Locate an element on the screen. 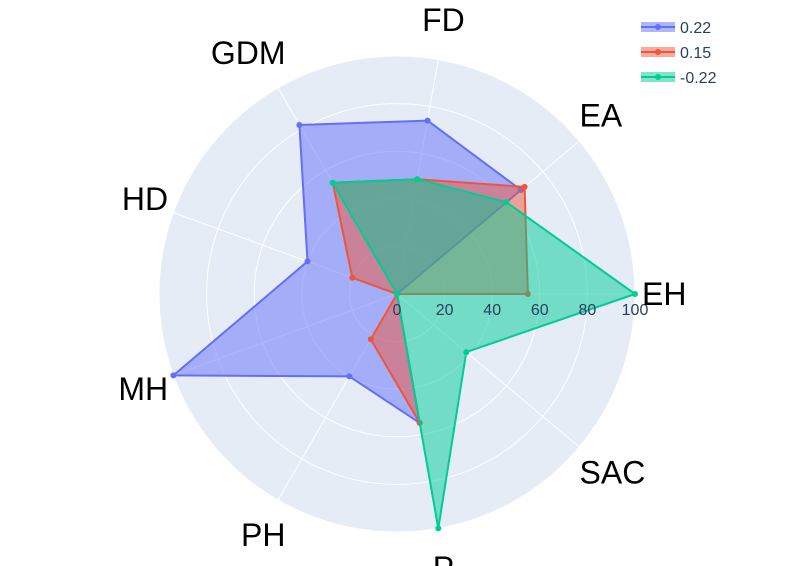 The height and width of the screenshot is (566, 793). legend-item-3: -0.22 is located at coordinates (679, 78).